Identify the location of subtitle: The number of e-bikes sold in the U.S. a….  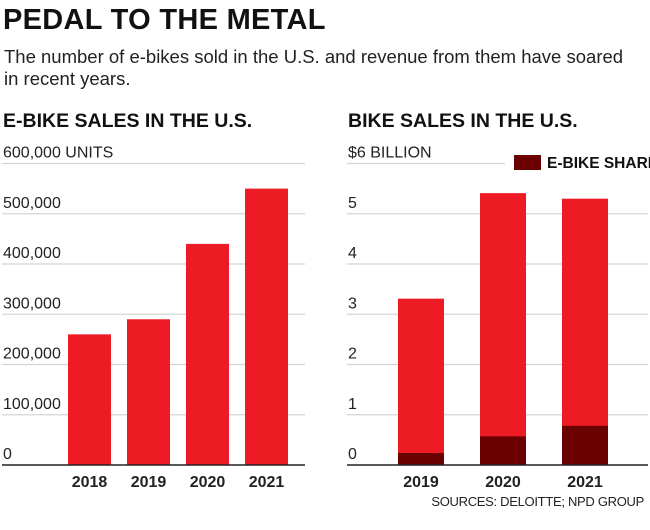
(314, 67).